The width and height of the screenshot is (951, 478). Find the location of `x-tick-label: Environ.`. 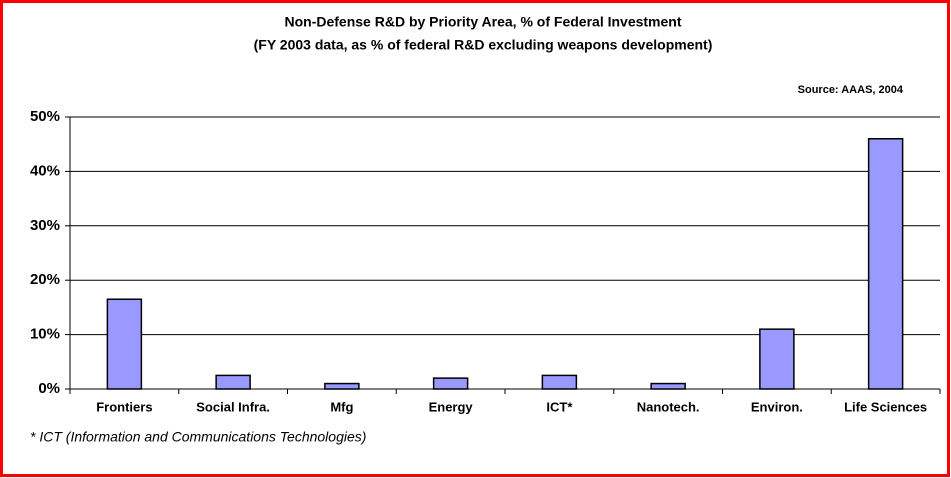

x-tick-label: Environ. is located at coordinates (777, 406).